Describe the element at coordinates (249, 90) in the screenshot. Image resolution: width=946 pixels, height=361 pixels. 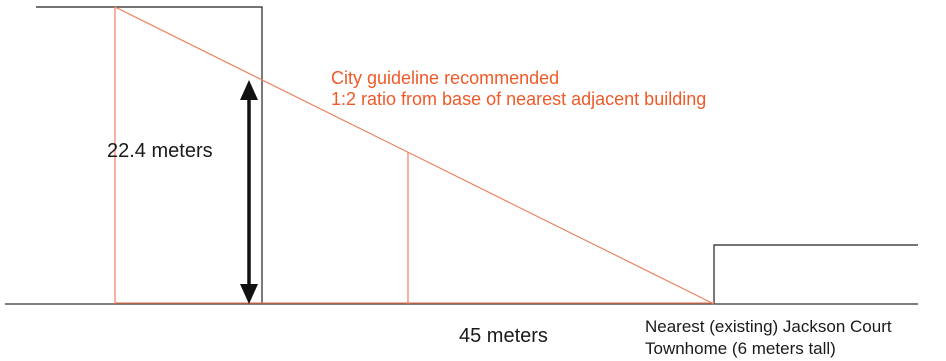
I see `arrow-head-top` at that location.